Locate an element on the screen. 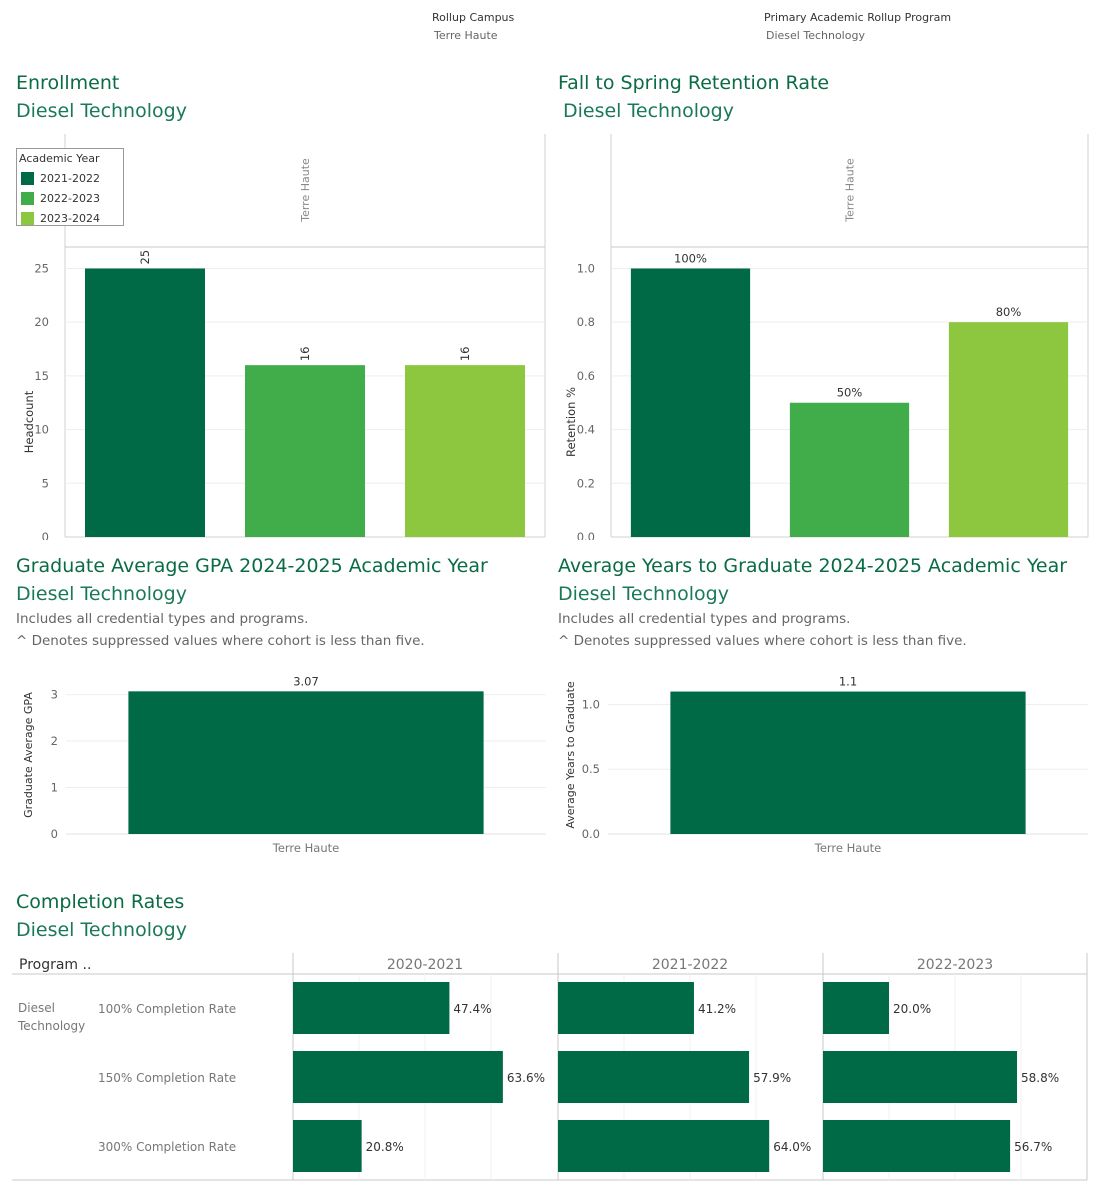  column-header-2020-2021: 2020-2021 is located at coordinates (425, 965).